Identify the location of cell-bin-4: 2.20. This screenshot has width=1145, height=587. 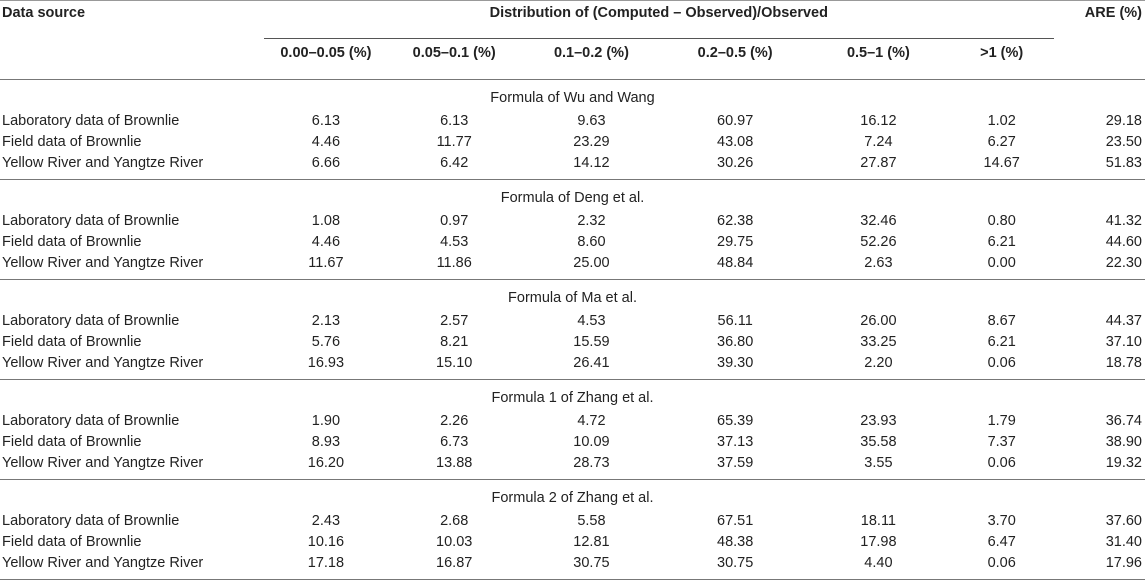
(878, 363).